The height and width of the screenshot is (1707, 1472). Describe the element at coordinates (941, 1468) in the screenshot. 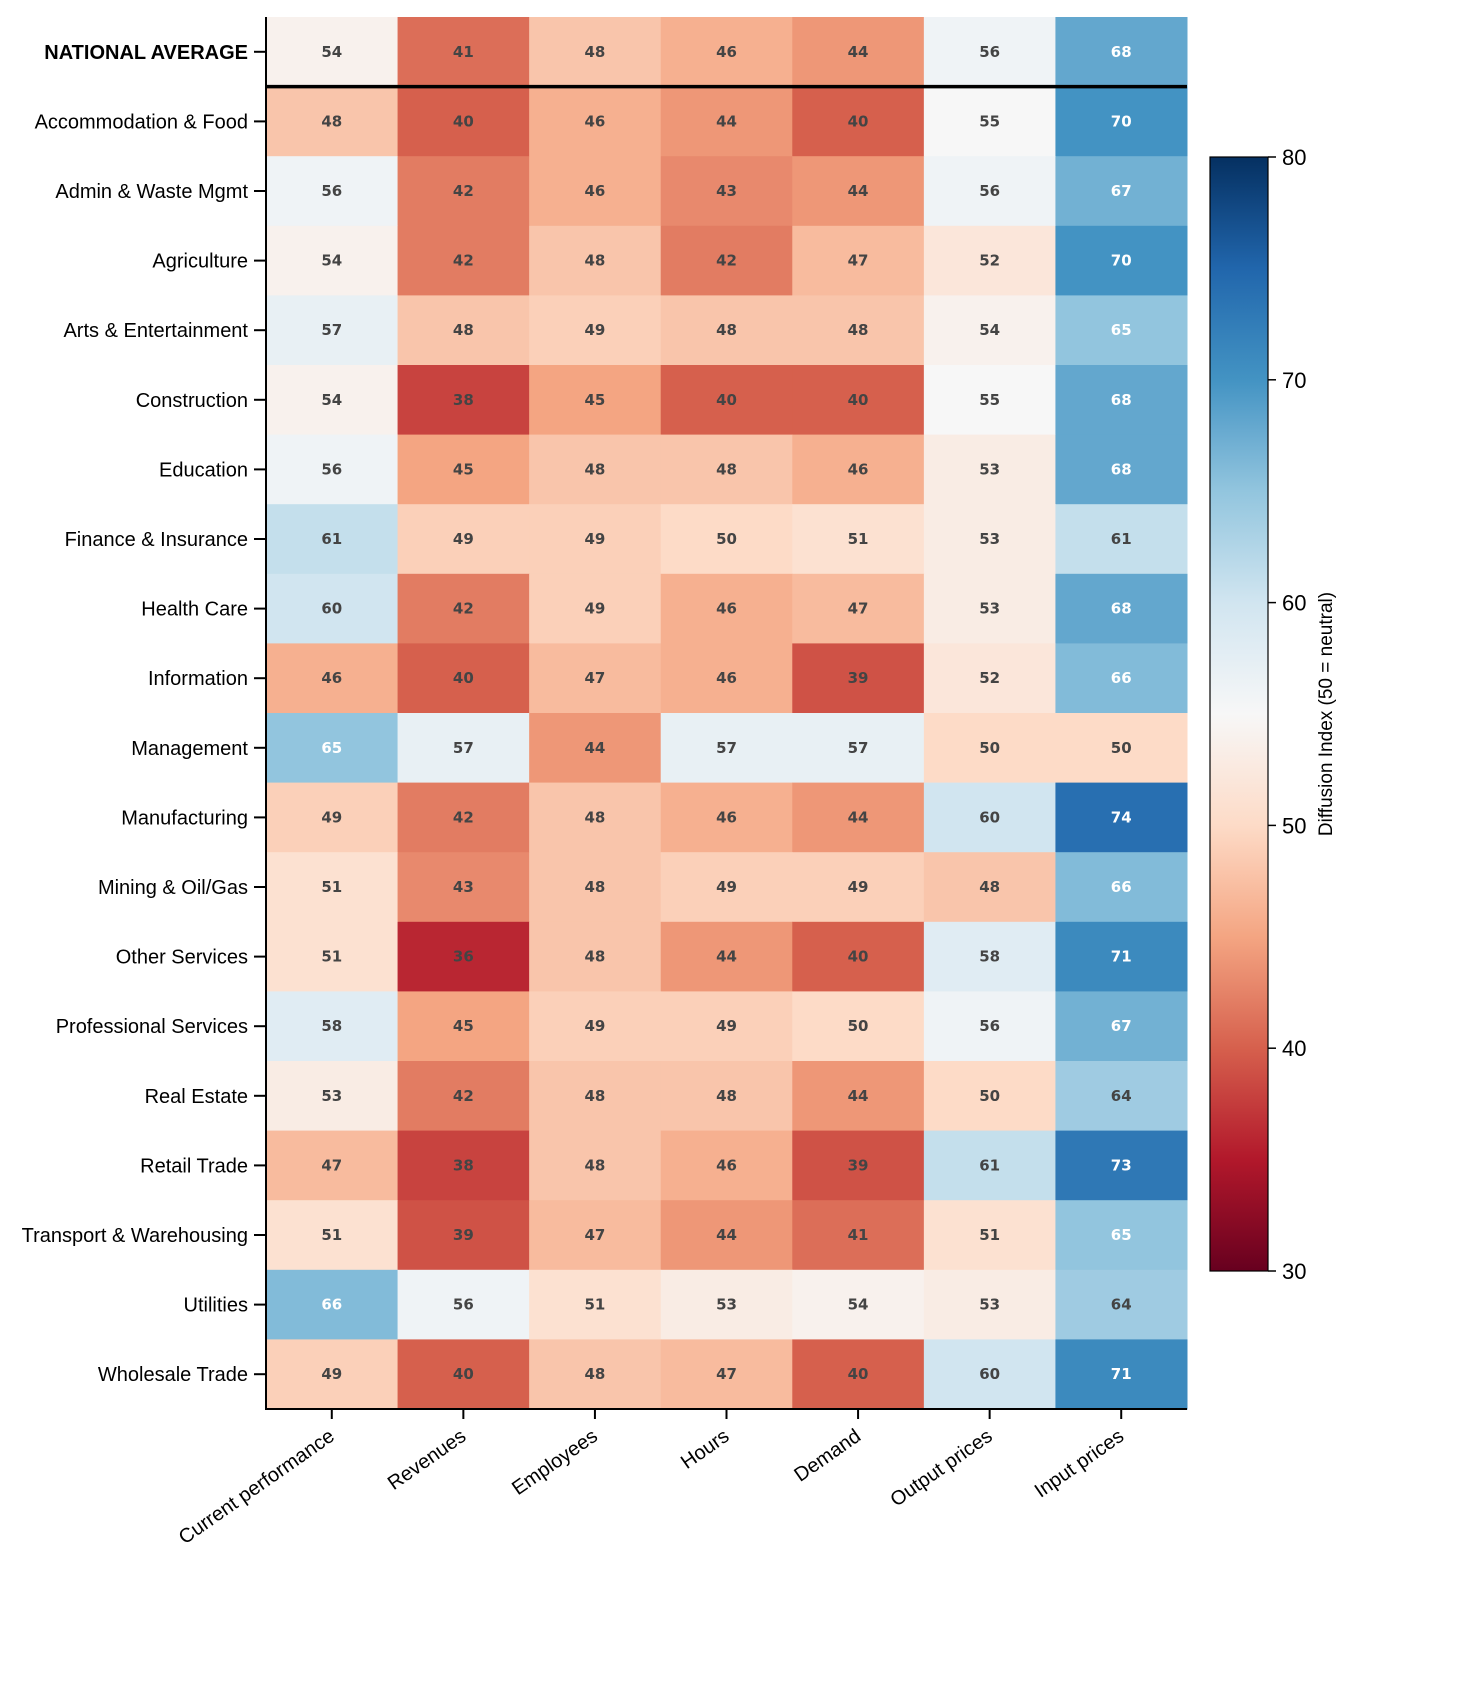

I see `column-label: Output prices` at that location.